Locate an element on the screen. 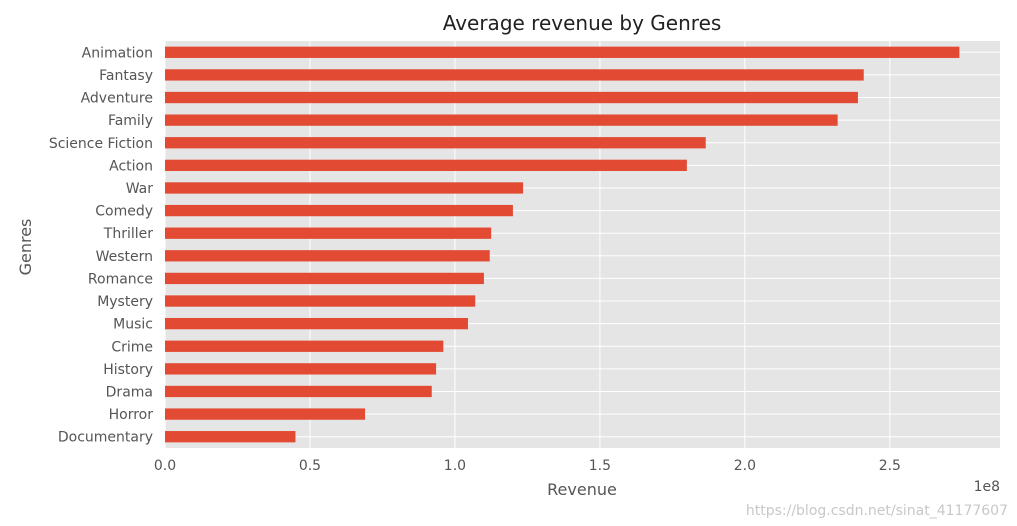 The height and width of the screenshot is (526, 1017). y-tick-label: Mystery is located at coordinates (125, 302).